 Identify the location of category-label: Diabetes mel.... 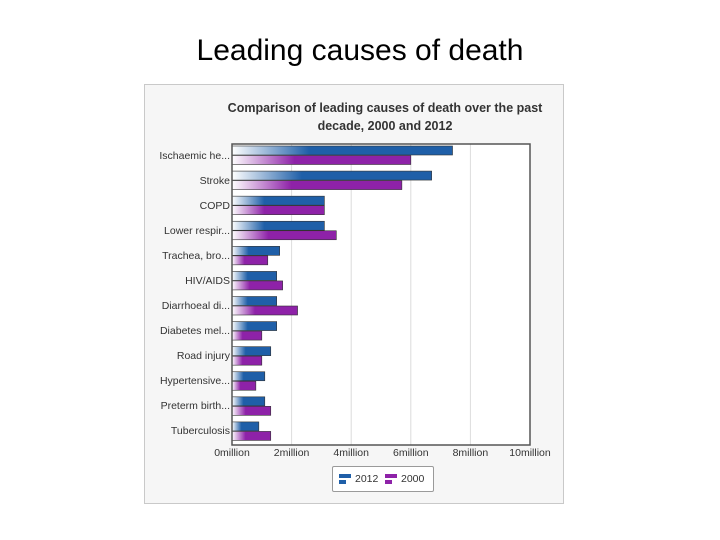
(194, 331).